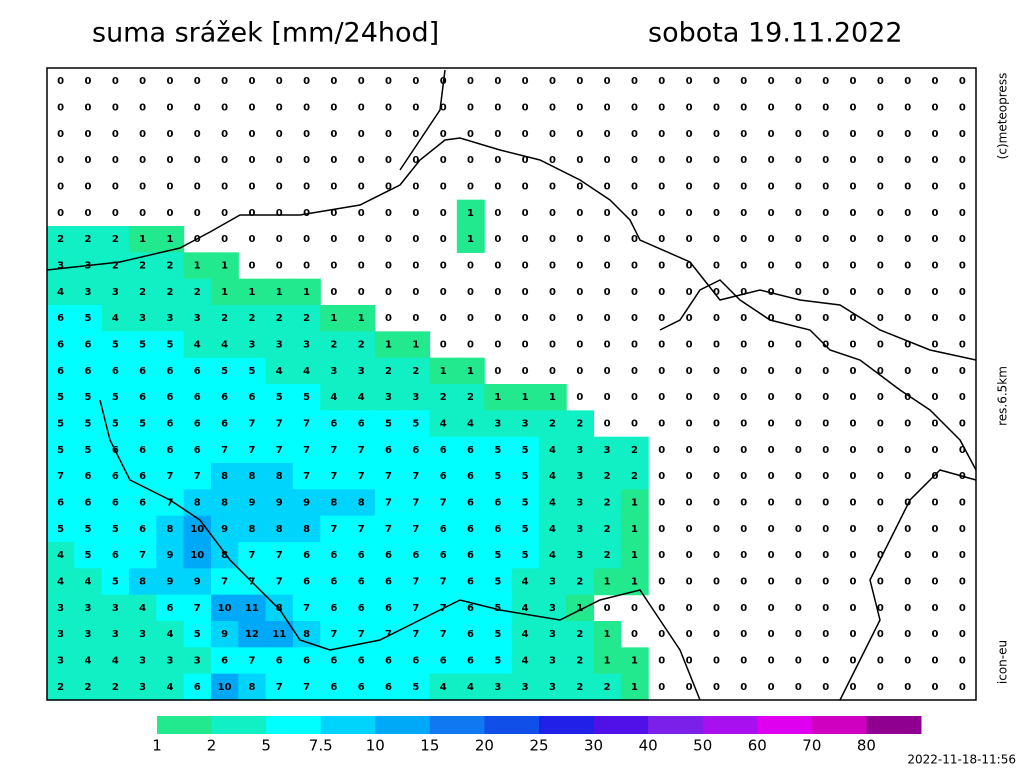  I want to click on precip-value: 9, so click(169, 555).